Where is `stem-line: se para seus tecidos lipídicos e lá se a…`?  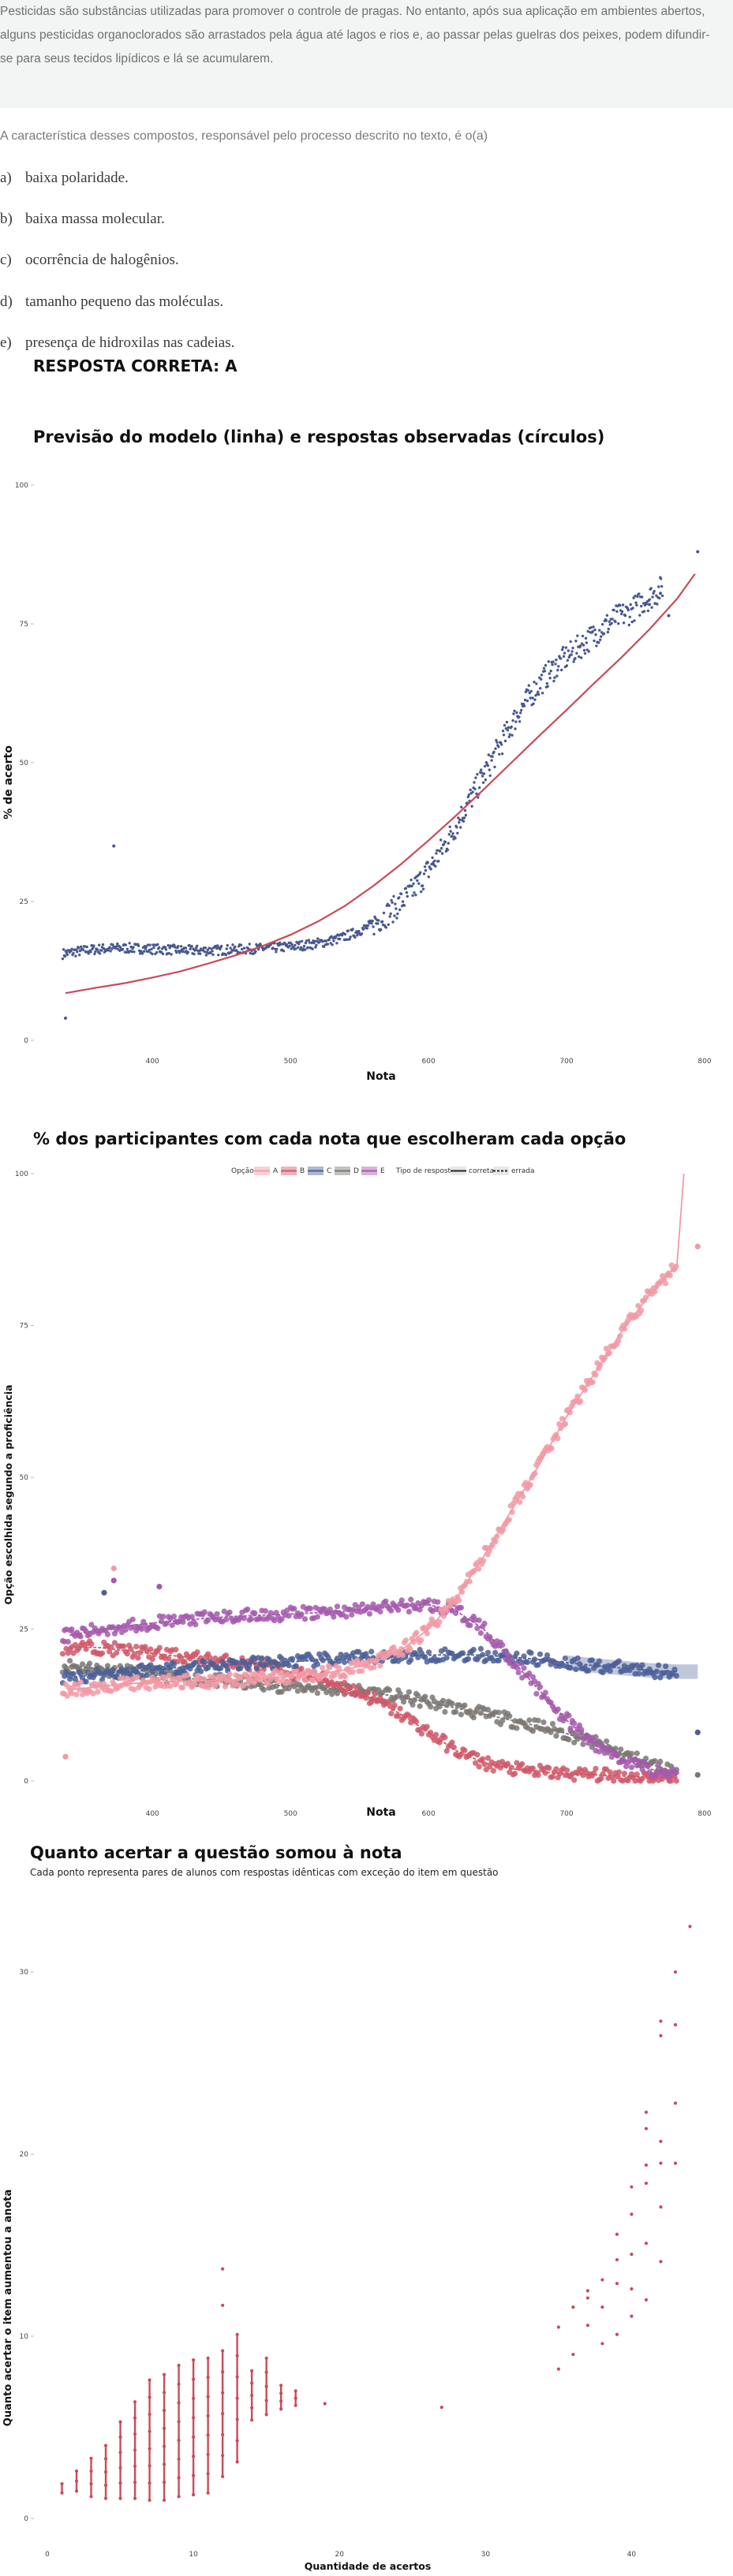
stem-line: se para seus tecidos lipídicos e lá se a… is located at coordinates (137, 58).